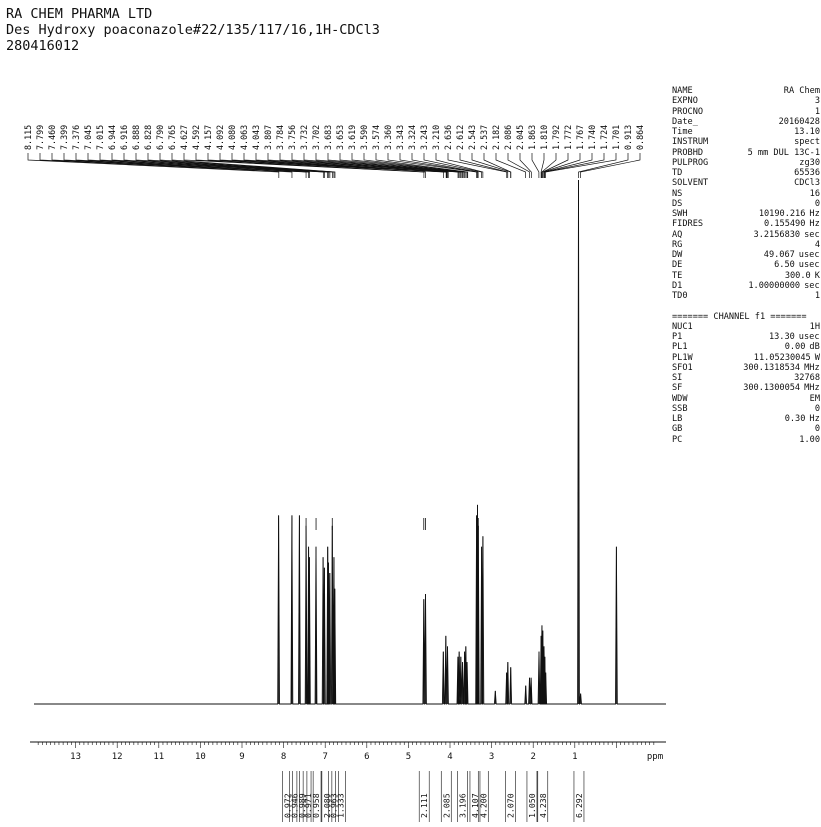  What do you see at coordinates (324, 757) in the screenshot?
I see `x-tick-label: 7` at bounding box center [324, 757].